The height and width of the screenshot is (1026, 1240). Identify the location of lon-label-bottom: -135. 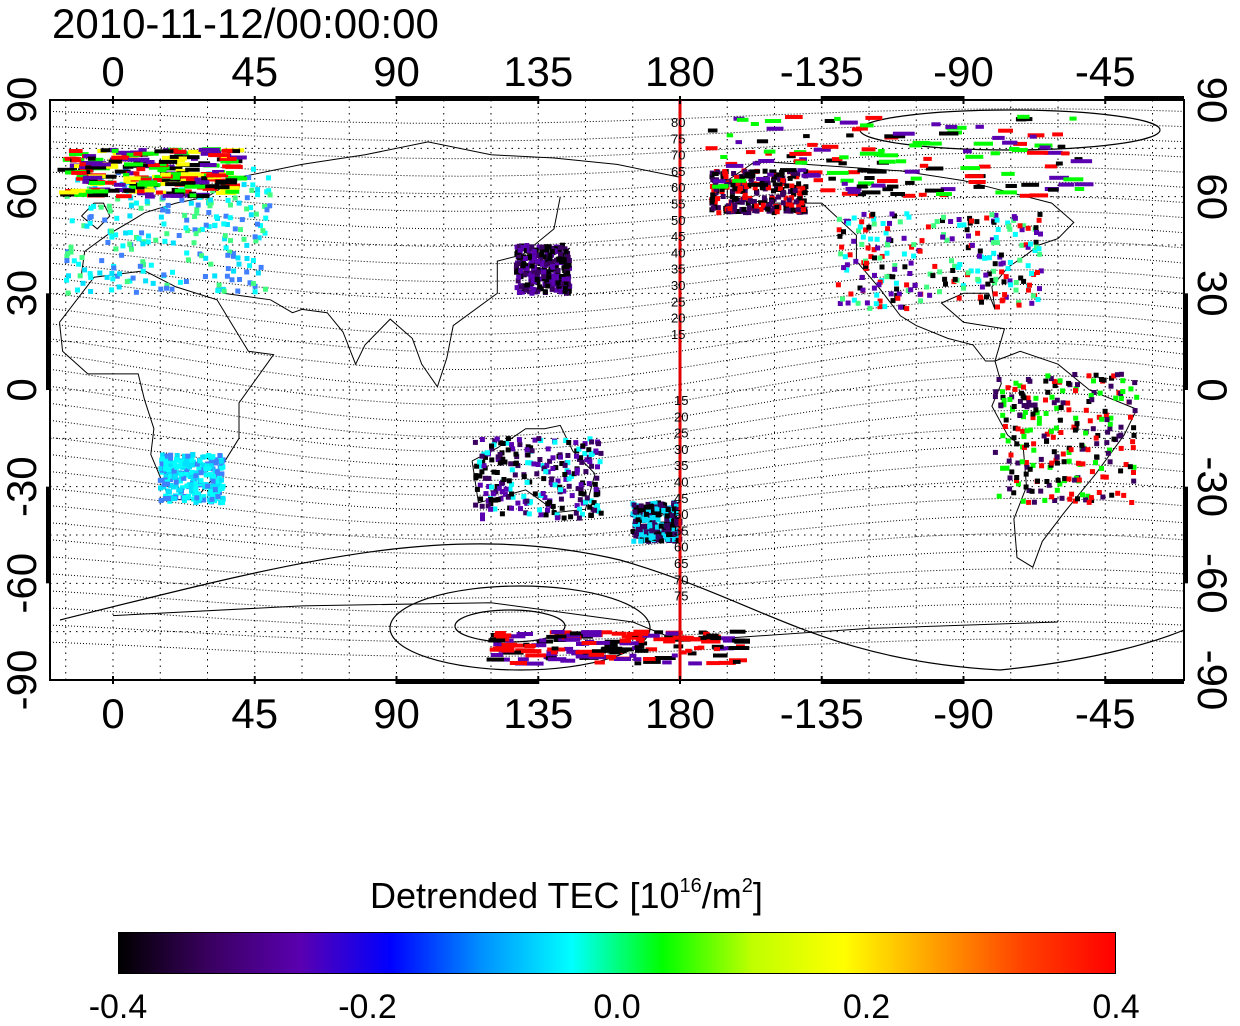
(822, 713).